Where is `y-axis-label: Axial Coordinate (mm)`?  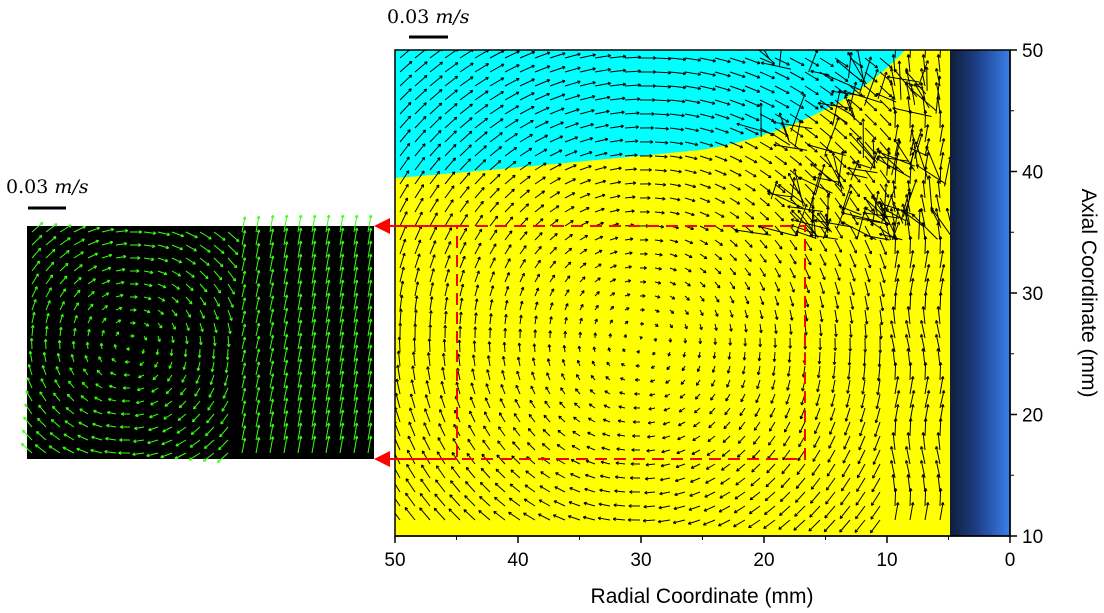
y-axis-label: Axial Coordinate (mm) is located at coordinates (1088, 293).